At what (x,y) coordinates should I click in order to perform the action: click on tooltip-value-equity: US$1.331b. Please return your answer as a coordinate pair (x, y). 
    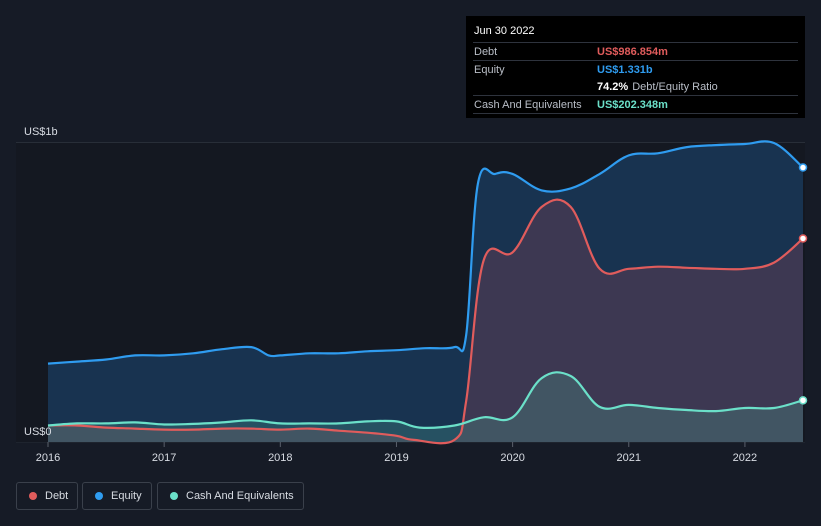
    Looking at the image, I should click on (625, 69).